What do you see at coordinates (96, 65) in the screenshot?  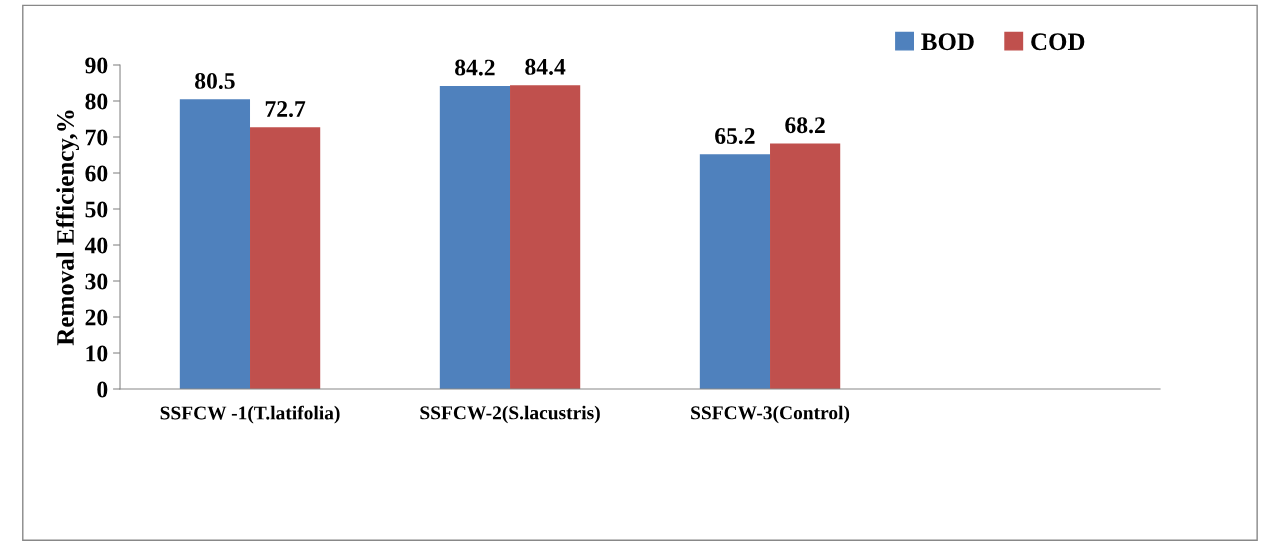 I see `y-tick-label: 90` at bounding box center [96, 65].